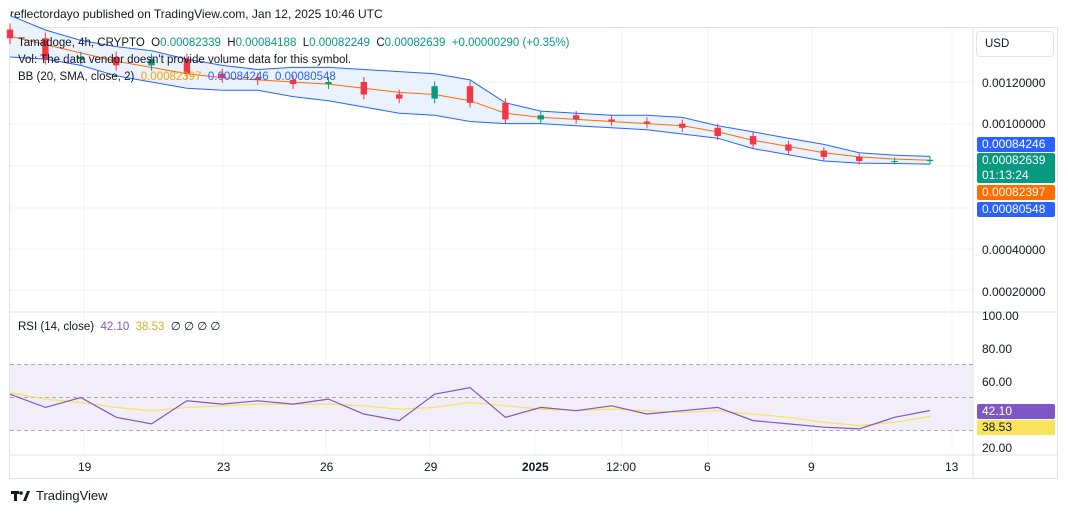  What do you see at coordinates (76, 77) in the screenshot?
I see `bb-indicator-label: BB (20, SMA, close, 2)` at bounding box center [76, 77].